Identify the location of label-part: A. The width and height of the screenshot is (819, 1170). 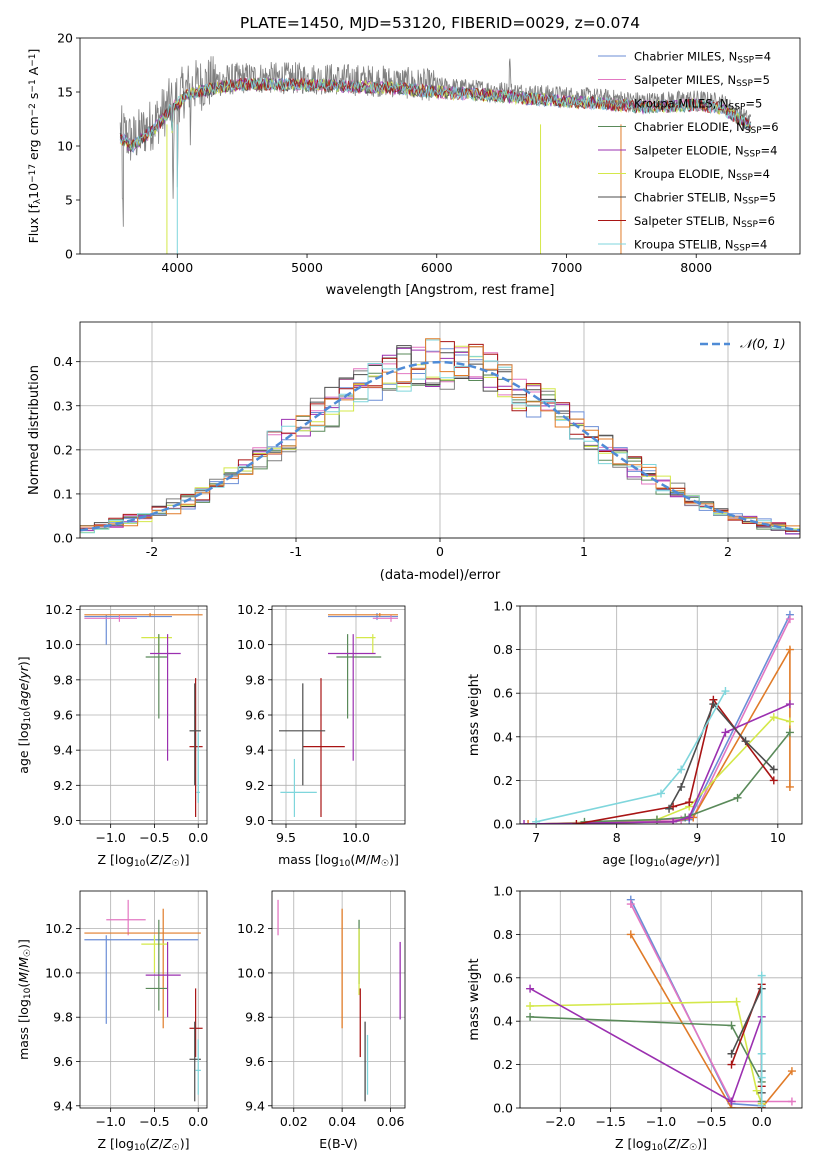
(33, 72).